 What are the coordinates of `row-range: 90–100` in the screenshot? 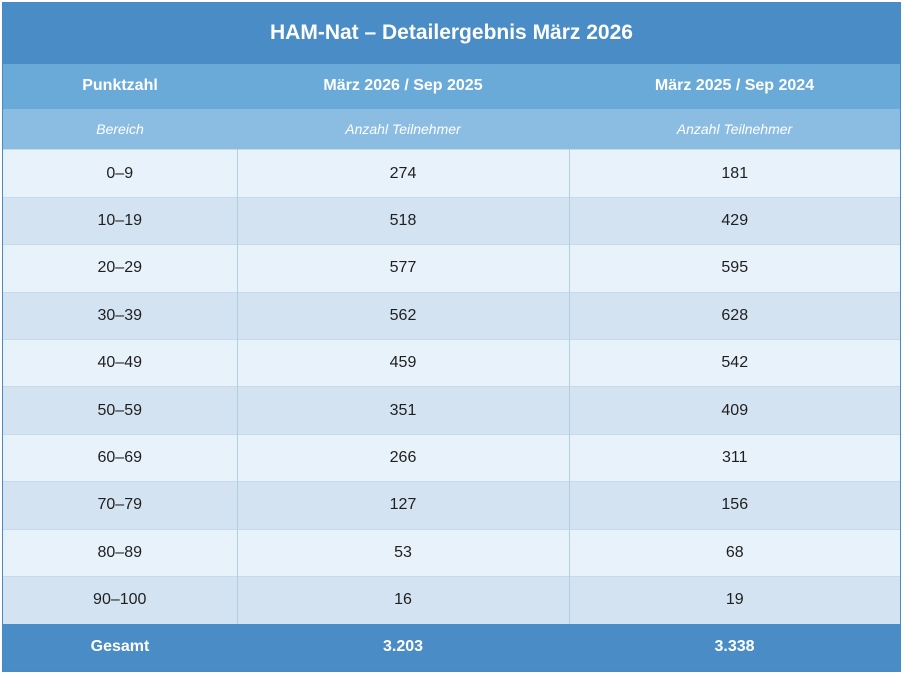 It's located at (120, 600).